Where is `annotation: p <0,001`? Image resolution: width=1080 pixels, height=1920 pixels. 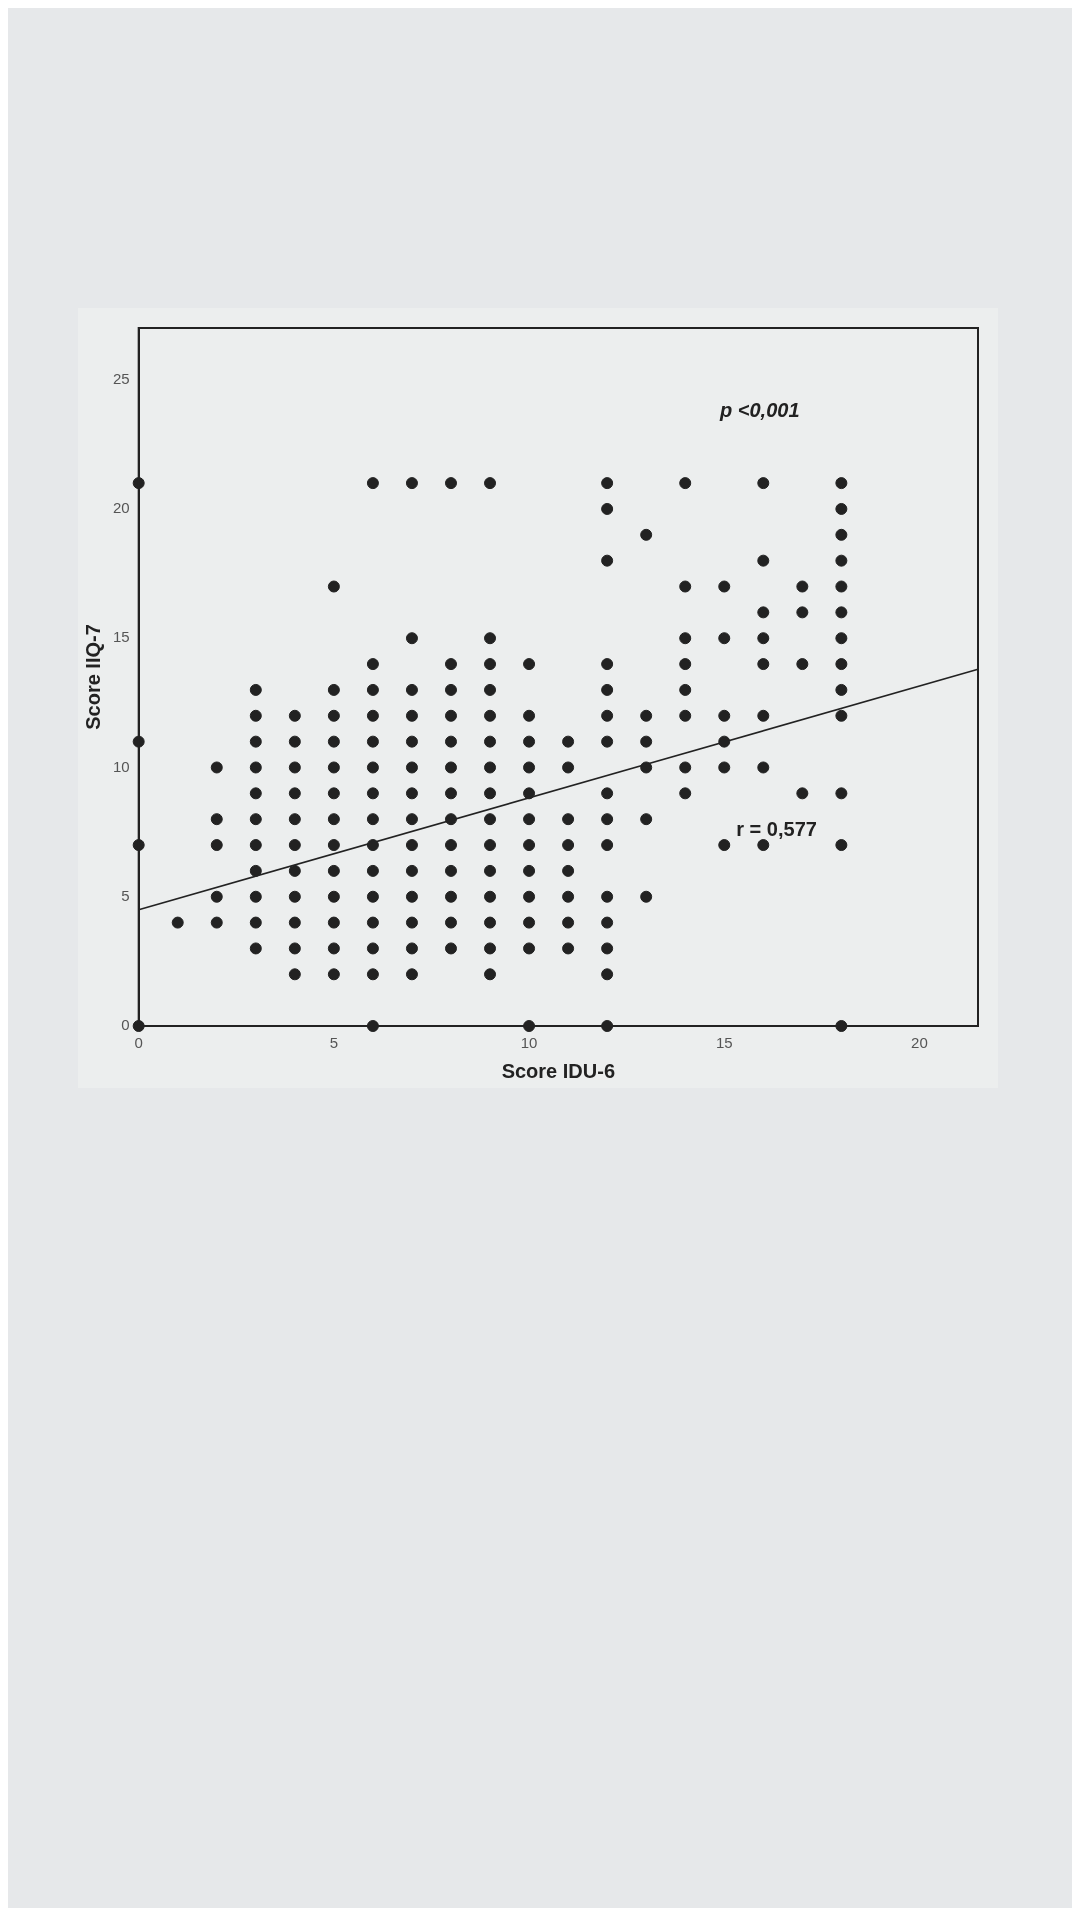
annotation: p <0,001 is located at coordinates (759, 410).